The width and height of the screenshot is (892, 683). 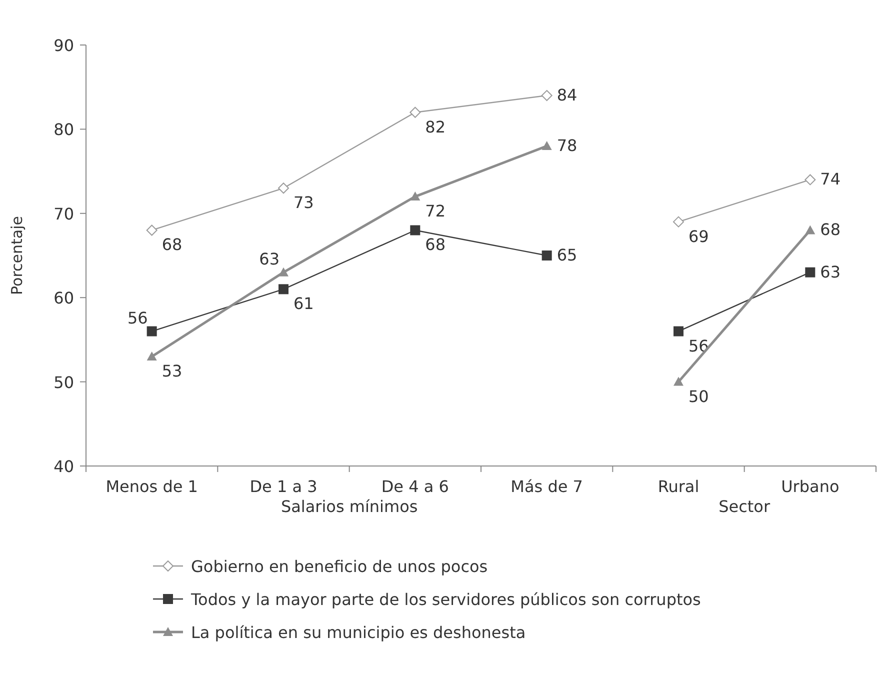 I want to click on data-label: 50, so click(x=698, y=396).